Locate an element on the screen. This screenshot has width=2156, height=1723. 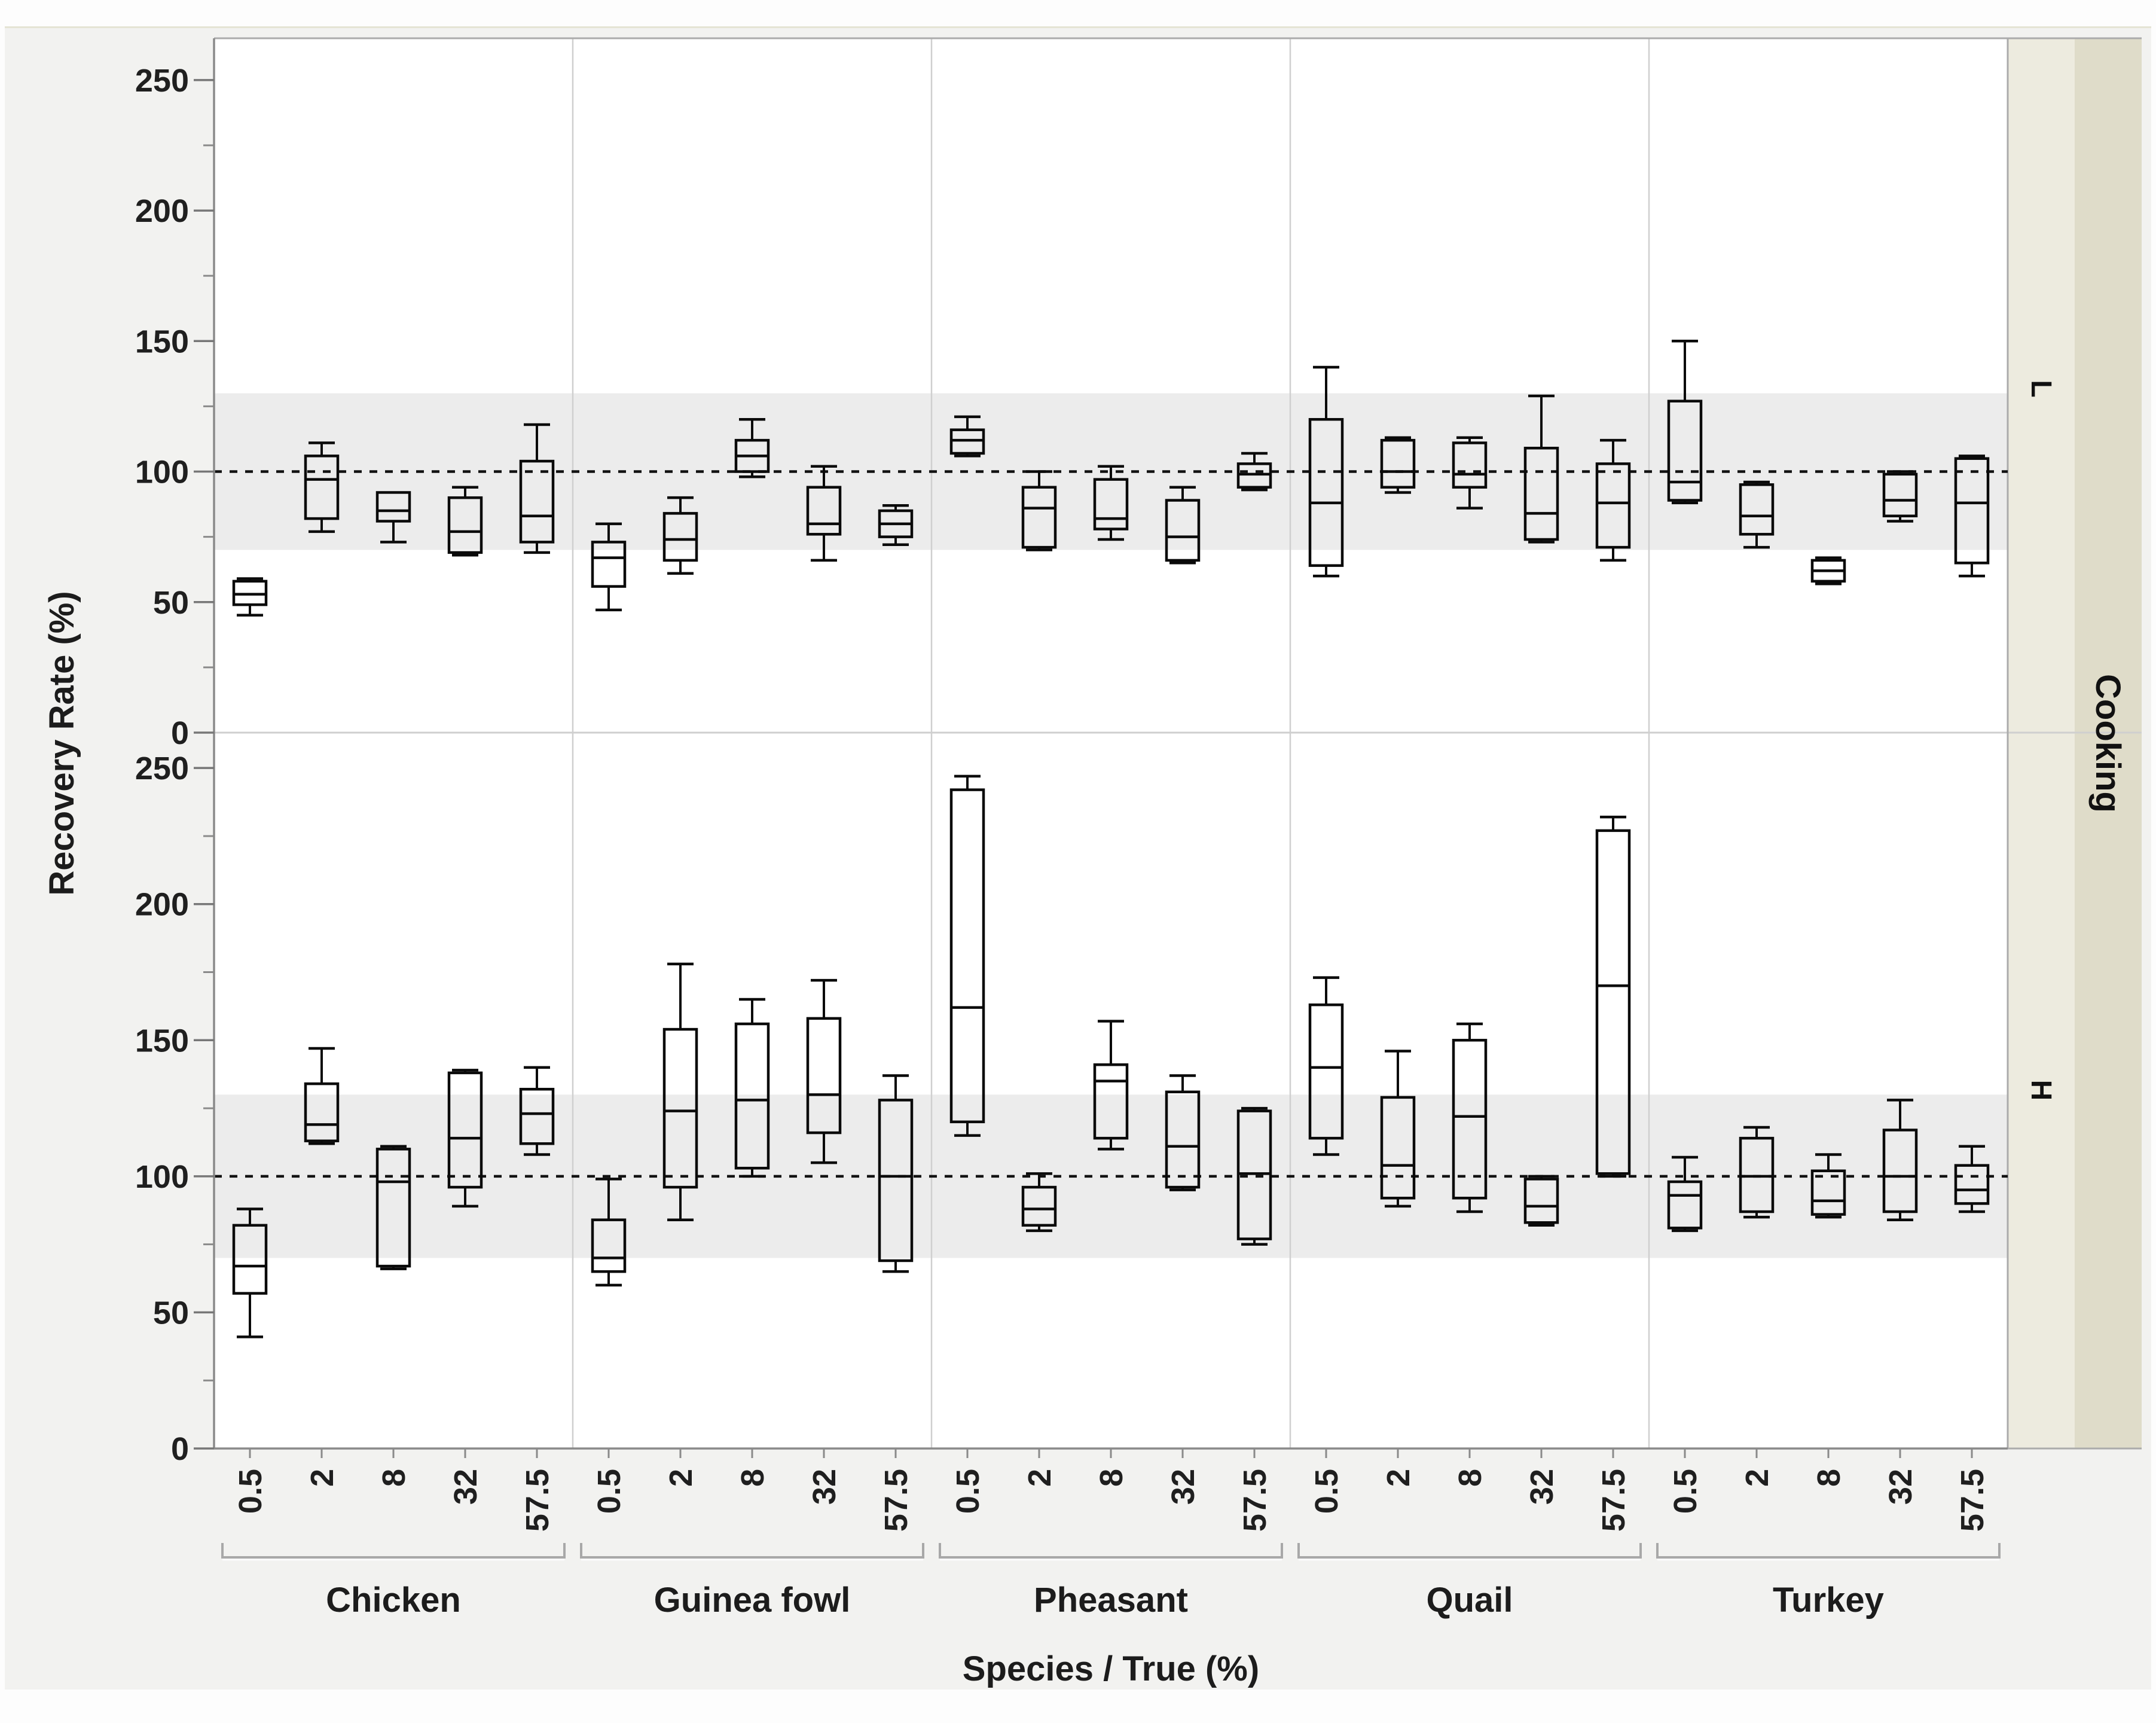
box-turkey-57.5-L is located at coordinates (1972, 516).